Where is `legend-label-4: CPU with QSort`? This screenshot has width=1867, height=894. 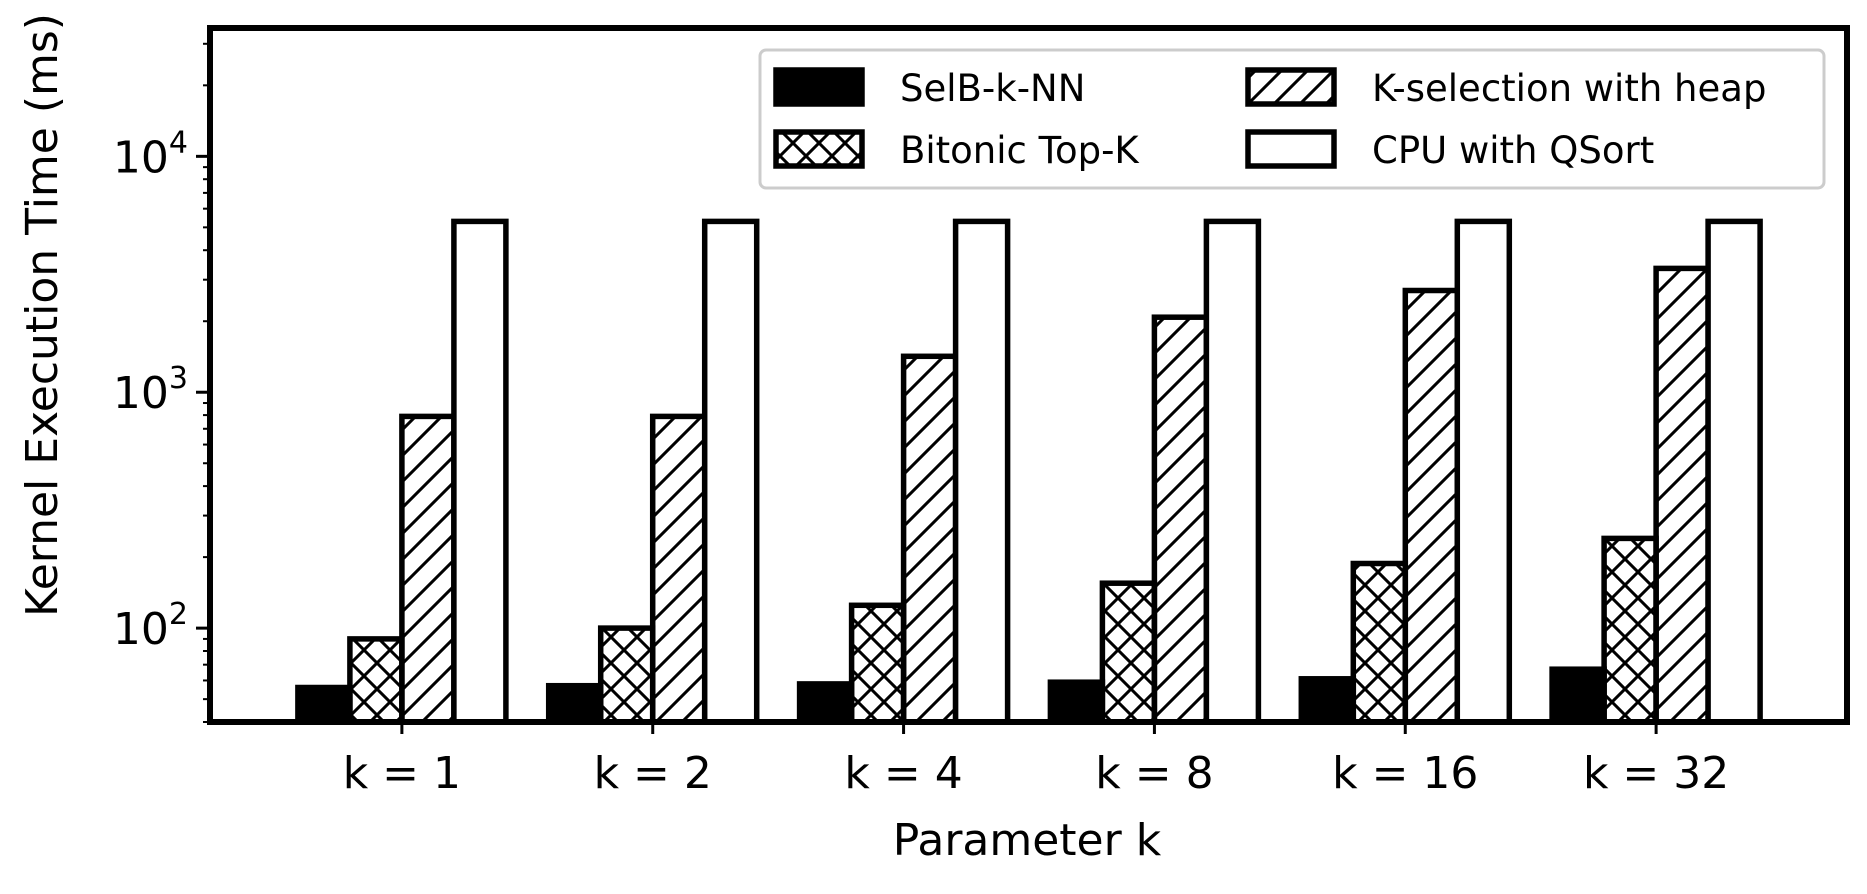
legend-label-4: CPU with QSort is located at coordinates (1513, 150).